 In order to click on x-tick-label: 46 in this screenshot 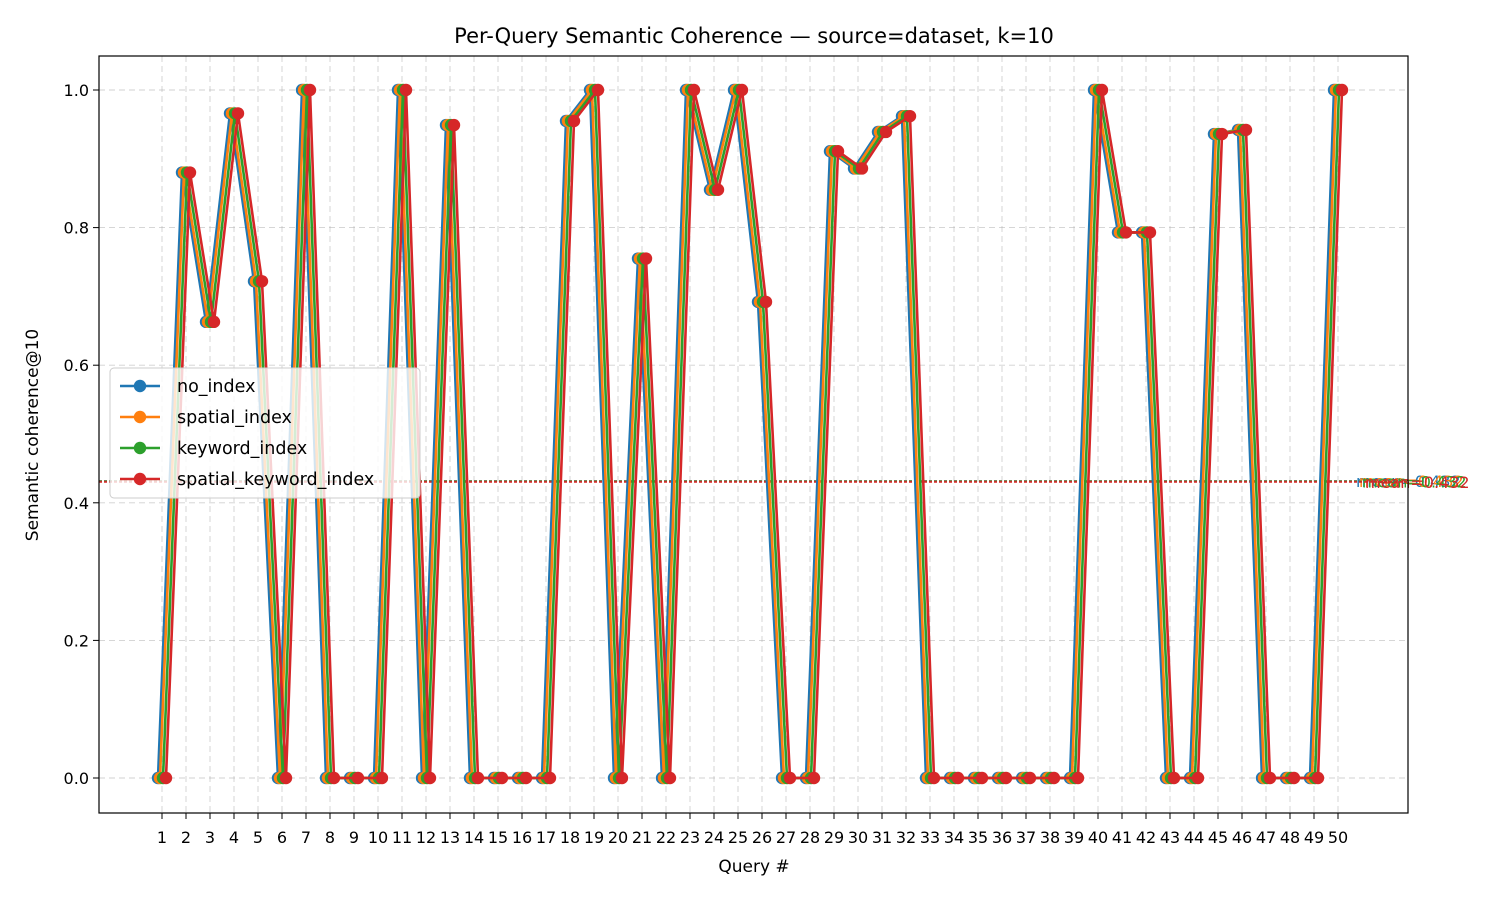, I will do `click(1242, 837)`.